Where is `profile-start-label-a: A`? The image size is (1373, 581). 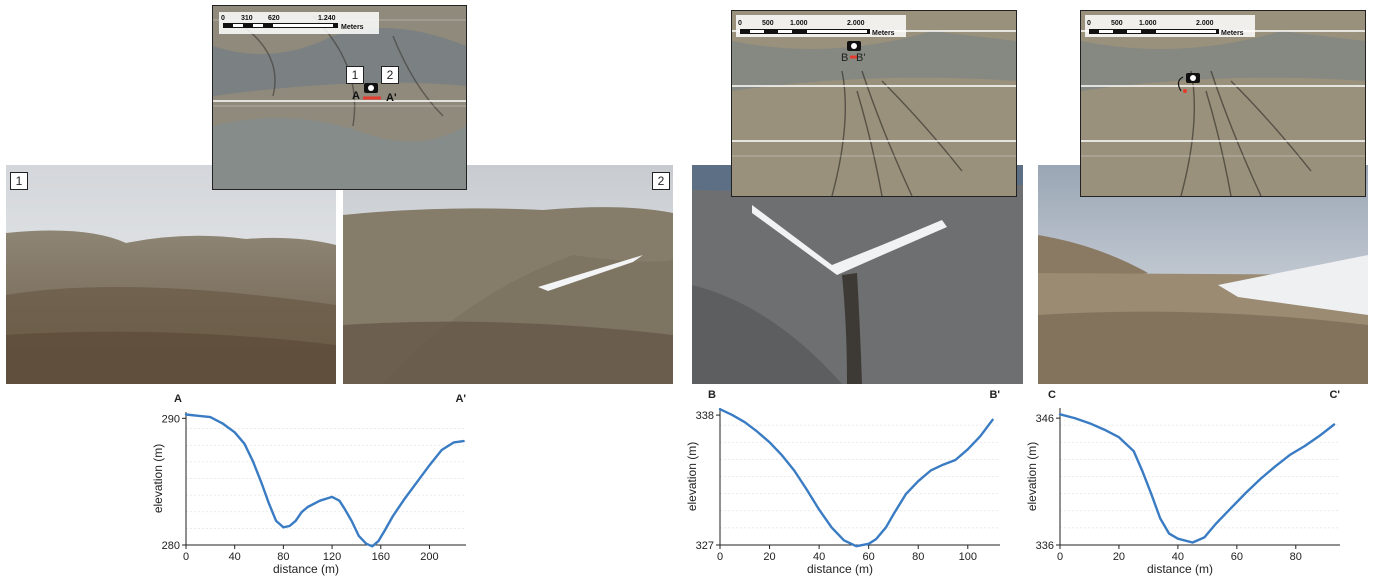
profile-start-label-a: A is located at coordinates (178, 399).